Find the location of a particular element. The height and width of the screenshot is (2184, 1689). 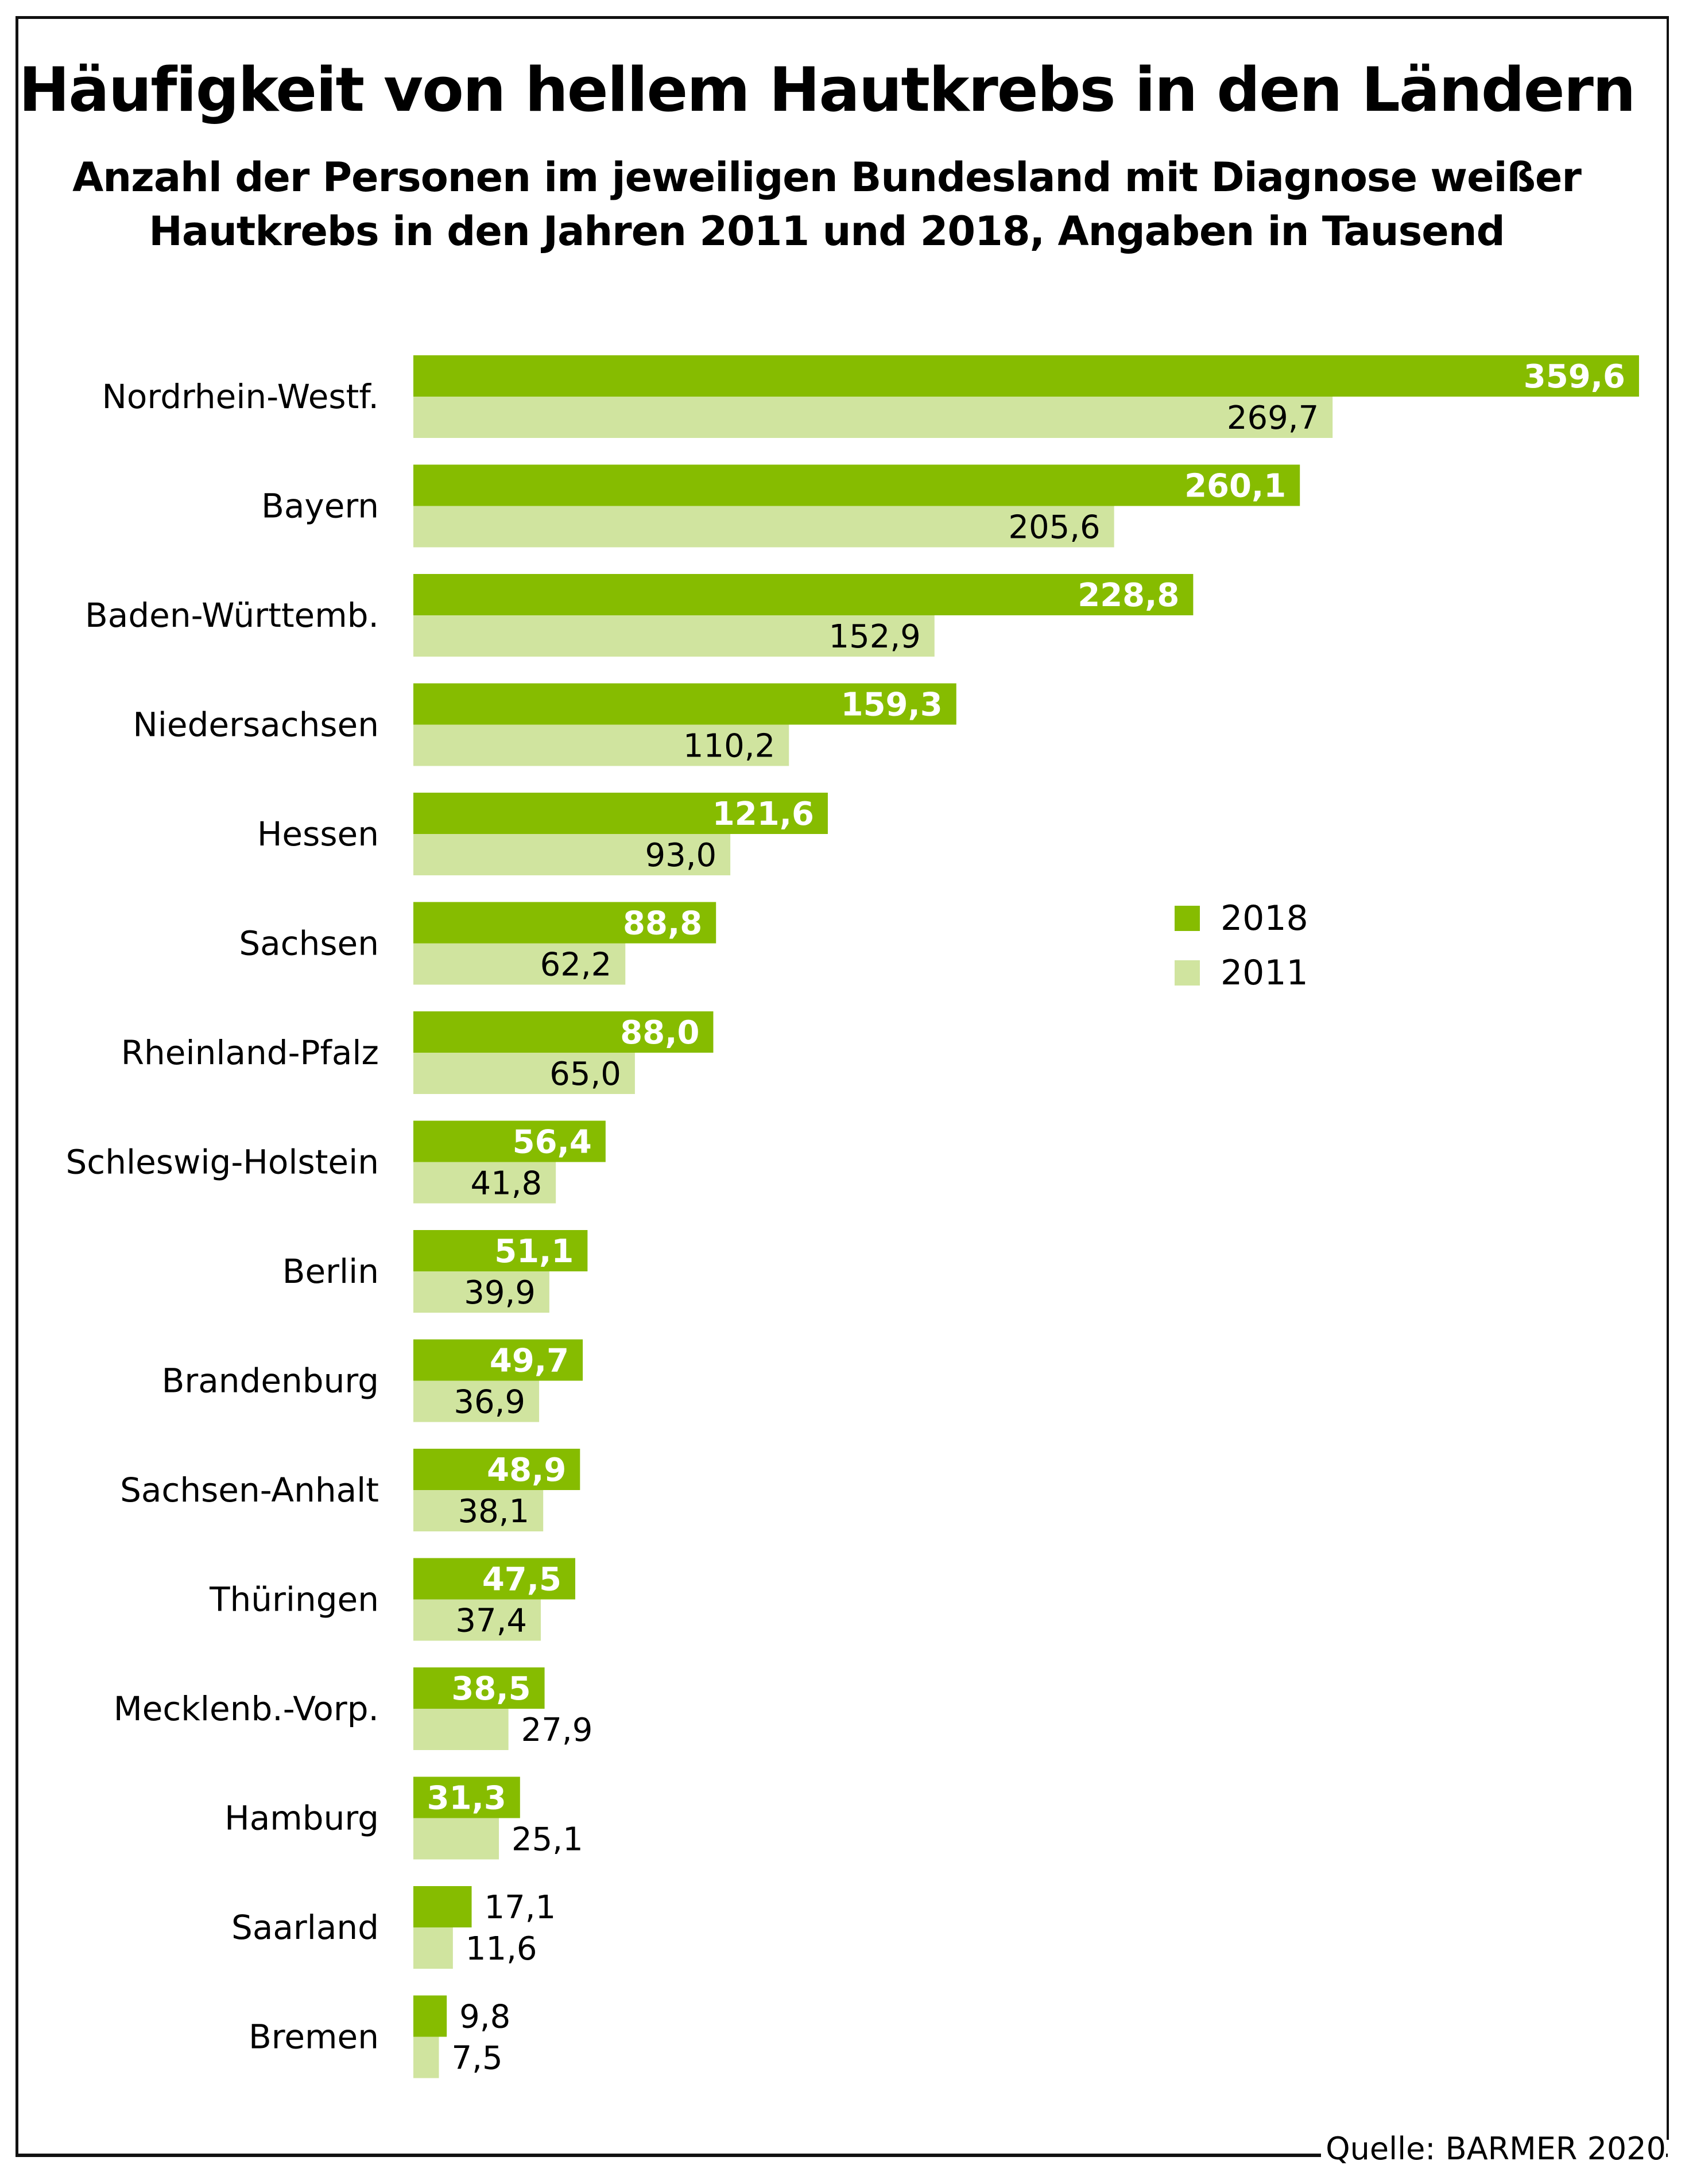

category-label: Sachsen-Anhalt is located at coordinates (249, 1490).